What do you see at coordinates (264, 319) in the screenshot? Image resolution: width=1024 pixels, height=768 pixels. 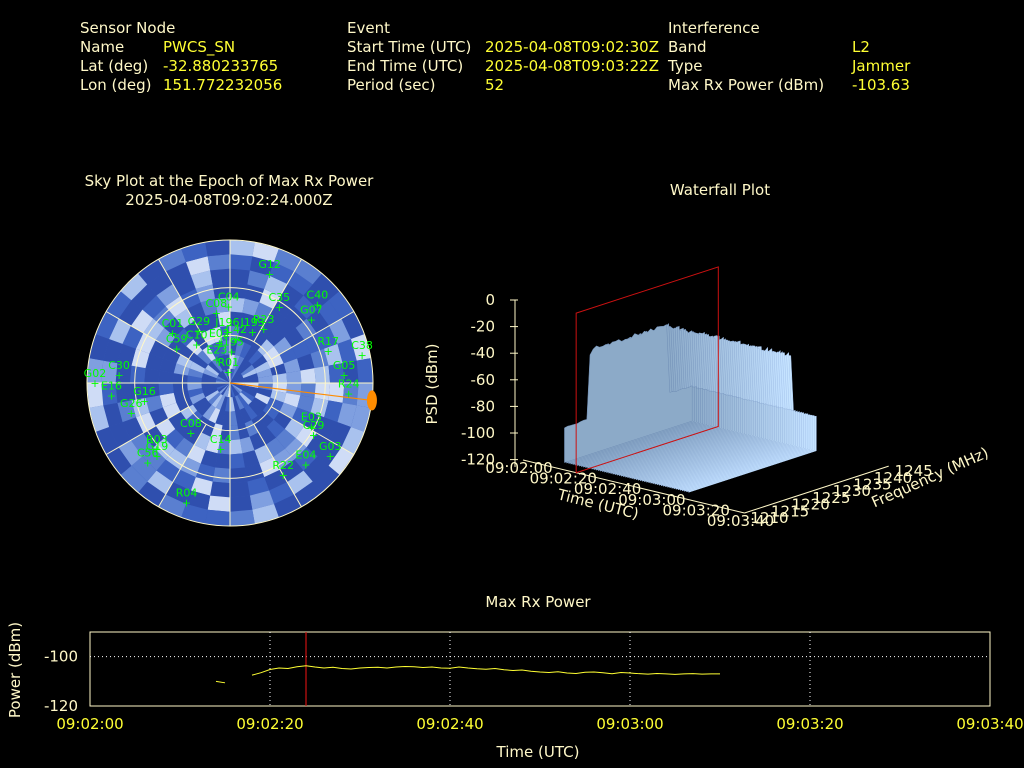 I see `satellite-label: R23` at bounding box center [264, 319].